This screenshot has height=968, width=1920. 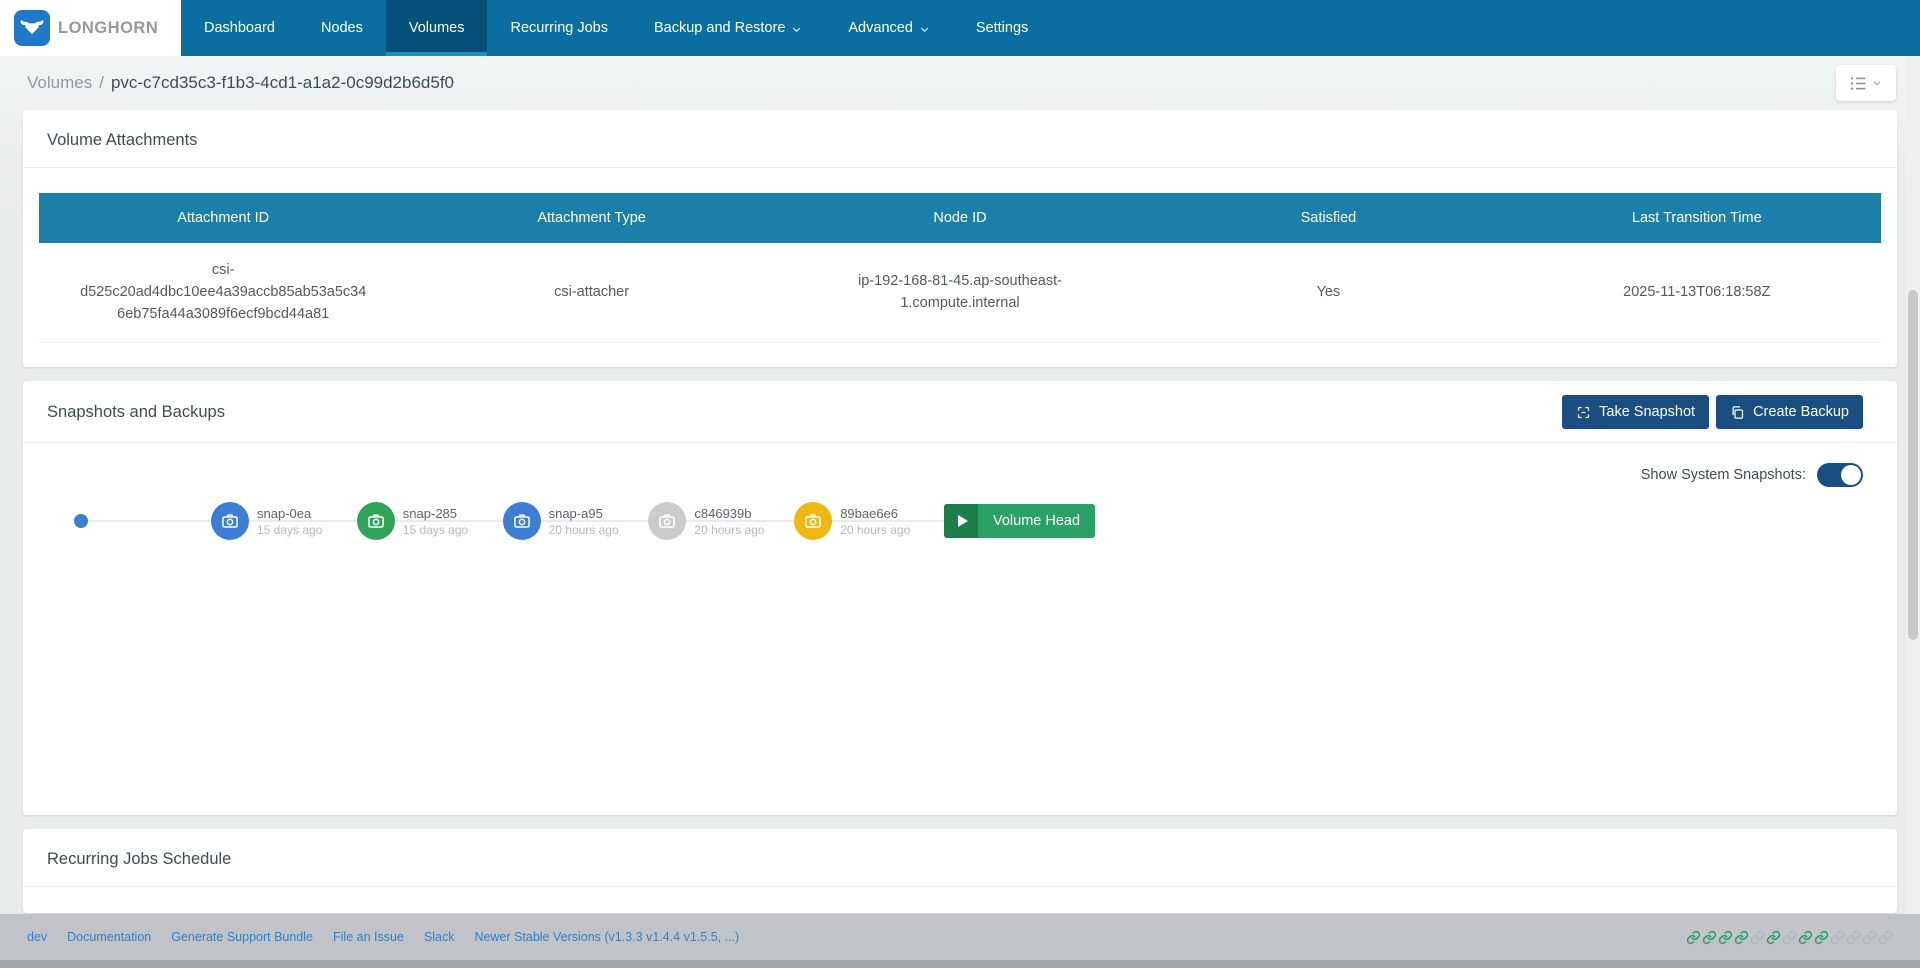 I want to click on footer-link: Slack, so click(x=439, y=937).